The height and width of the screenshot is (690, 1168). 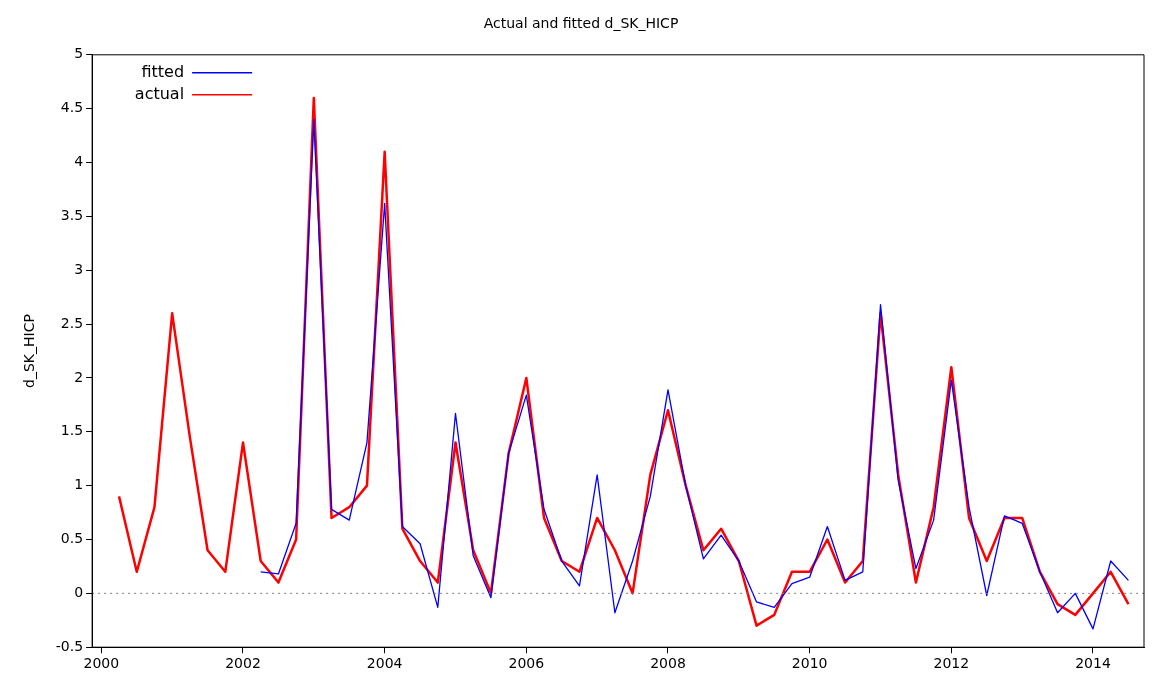 I want to click on y-tick-label: 4, so click(x=79, y=161).